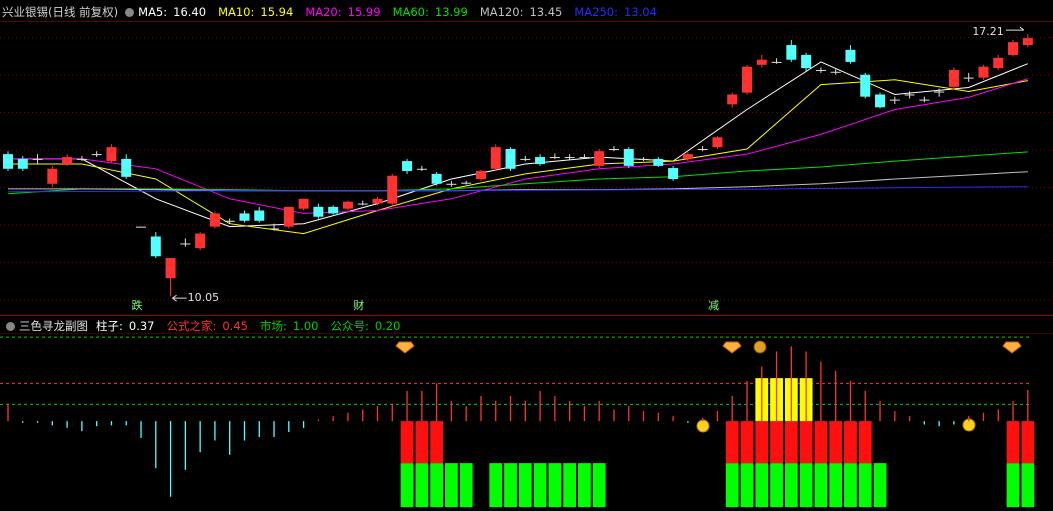 Image resolution: width=1053 pixels, height=511 pixels. Describe the element at coordinates (597, 12) in the screenshot. I see `legend-name: MA250` at that location.